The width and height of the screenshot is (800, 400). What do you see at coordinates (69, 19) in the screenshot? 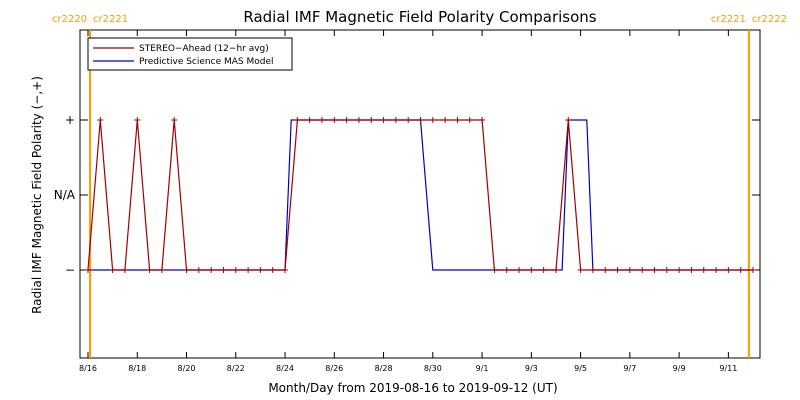
I see `carrington-label-left: cr2220` at bounding box center [69, 19].